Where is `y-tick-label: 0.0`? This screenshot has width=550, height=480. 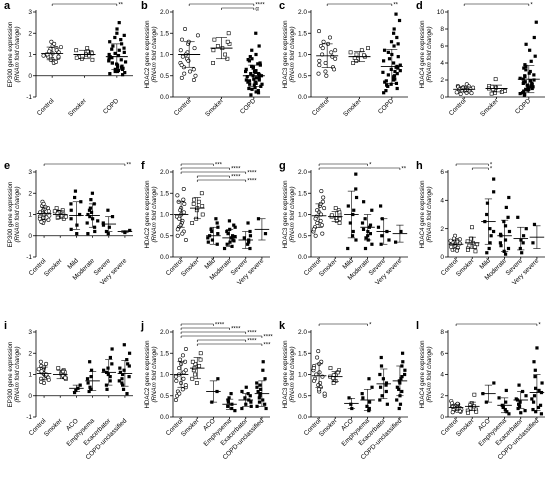 y-tick-label: 0.0 is located at coordinates (302, 97).